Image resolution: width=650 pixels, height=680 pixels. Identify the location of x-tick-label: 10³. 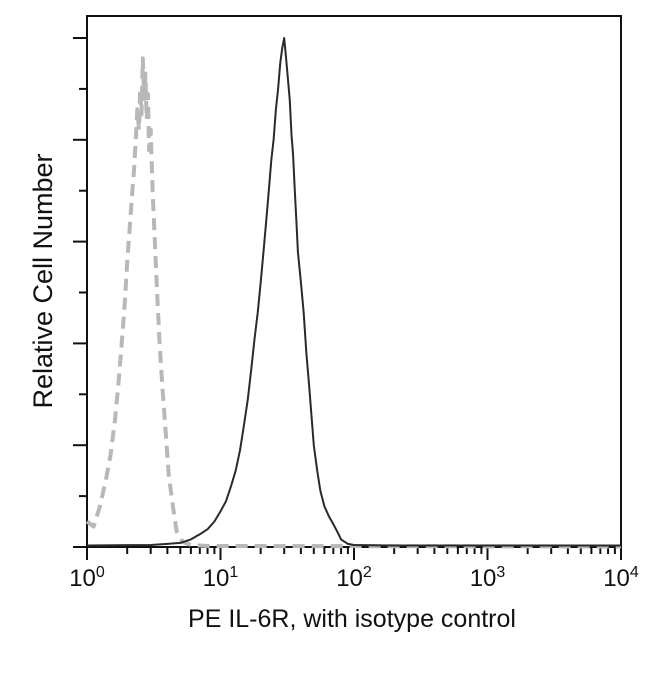
(488, 578).